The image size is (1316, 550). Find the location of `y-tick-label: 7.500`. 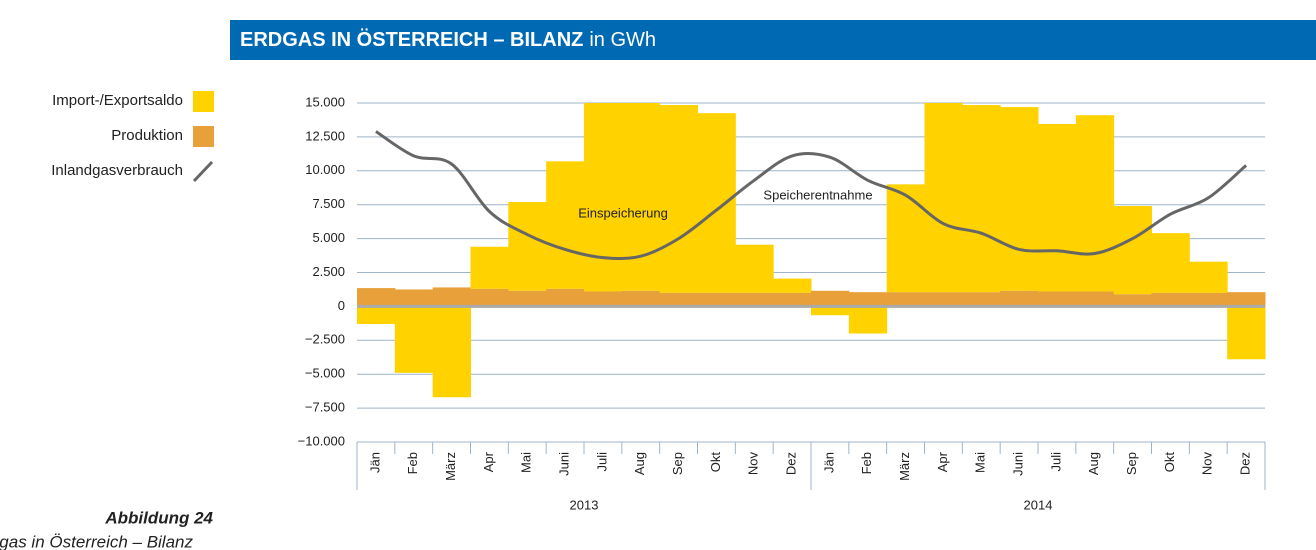

y-tick-label: 7.500 is located at coordinates (328, 203).